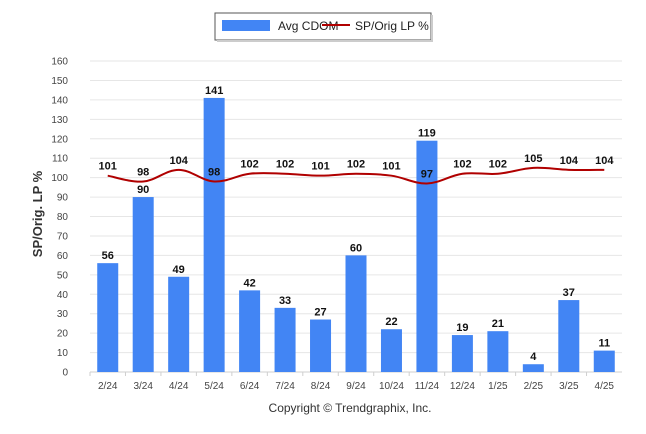 This screenshot has height=434, width=646. I want to click on x-tick-label: 4/25, so click(605, 386).